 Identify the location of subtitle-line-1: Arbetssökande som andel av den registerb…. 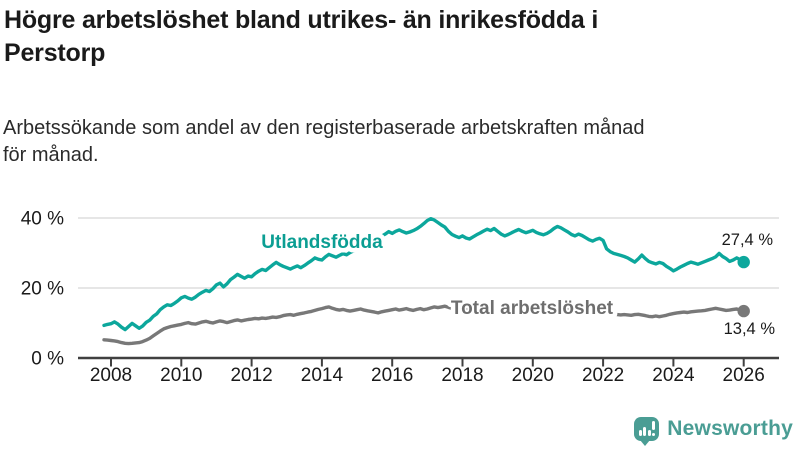
(324, 128).